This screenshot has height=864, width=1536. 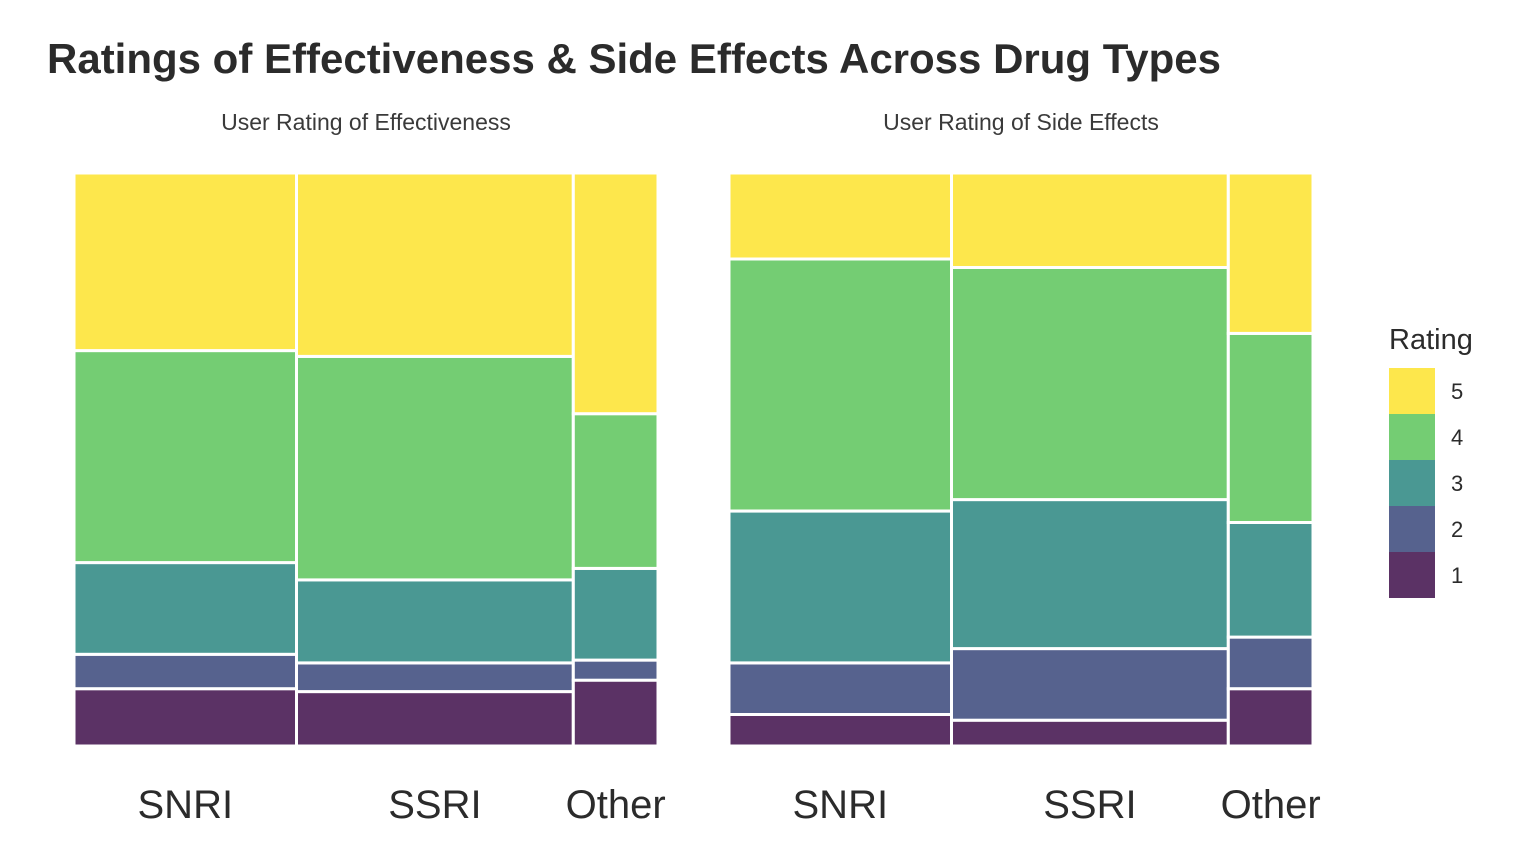 I want to click on x-ticks-effectiveness: SNRI SSRI Other, so click(x=402, y=805).